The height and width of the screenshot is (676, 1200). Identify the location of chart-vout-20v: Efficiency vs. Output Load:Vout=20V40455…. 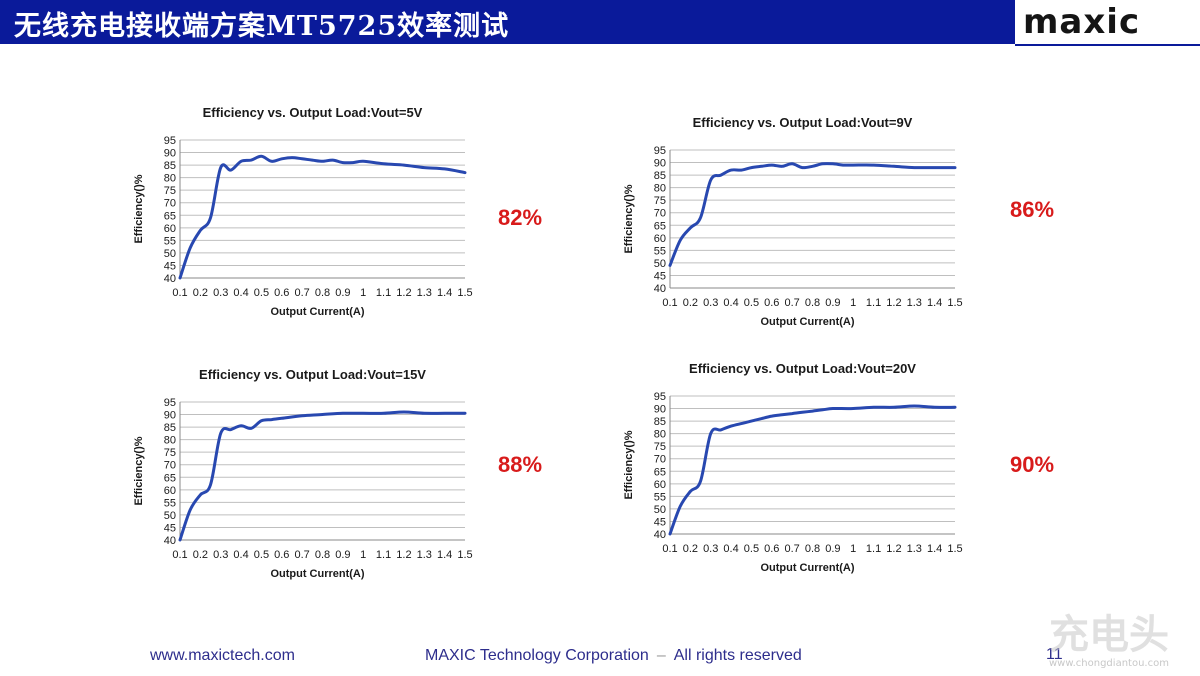
(793, 467).